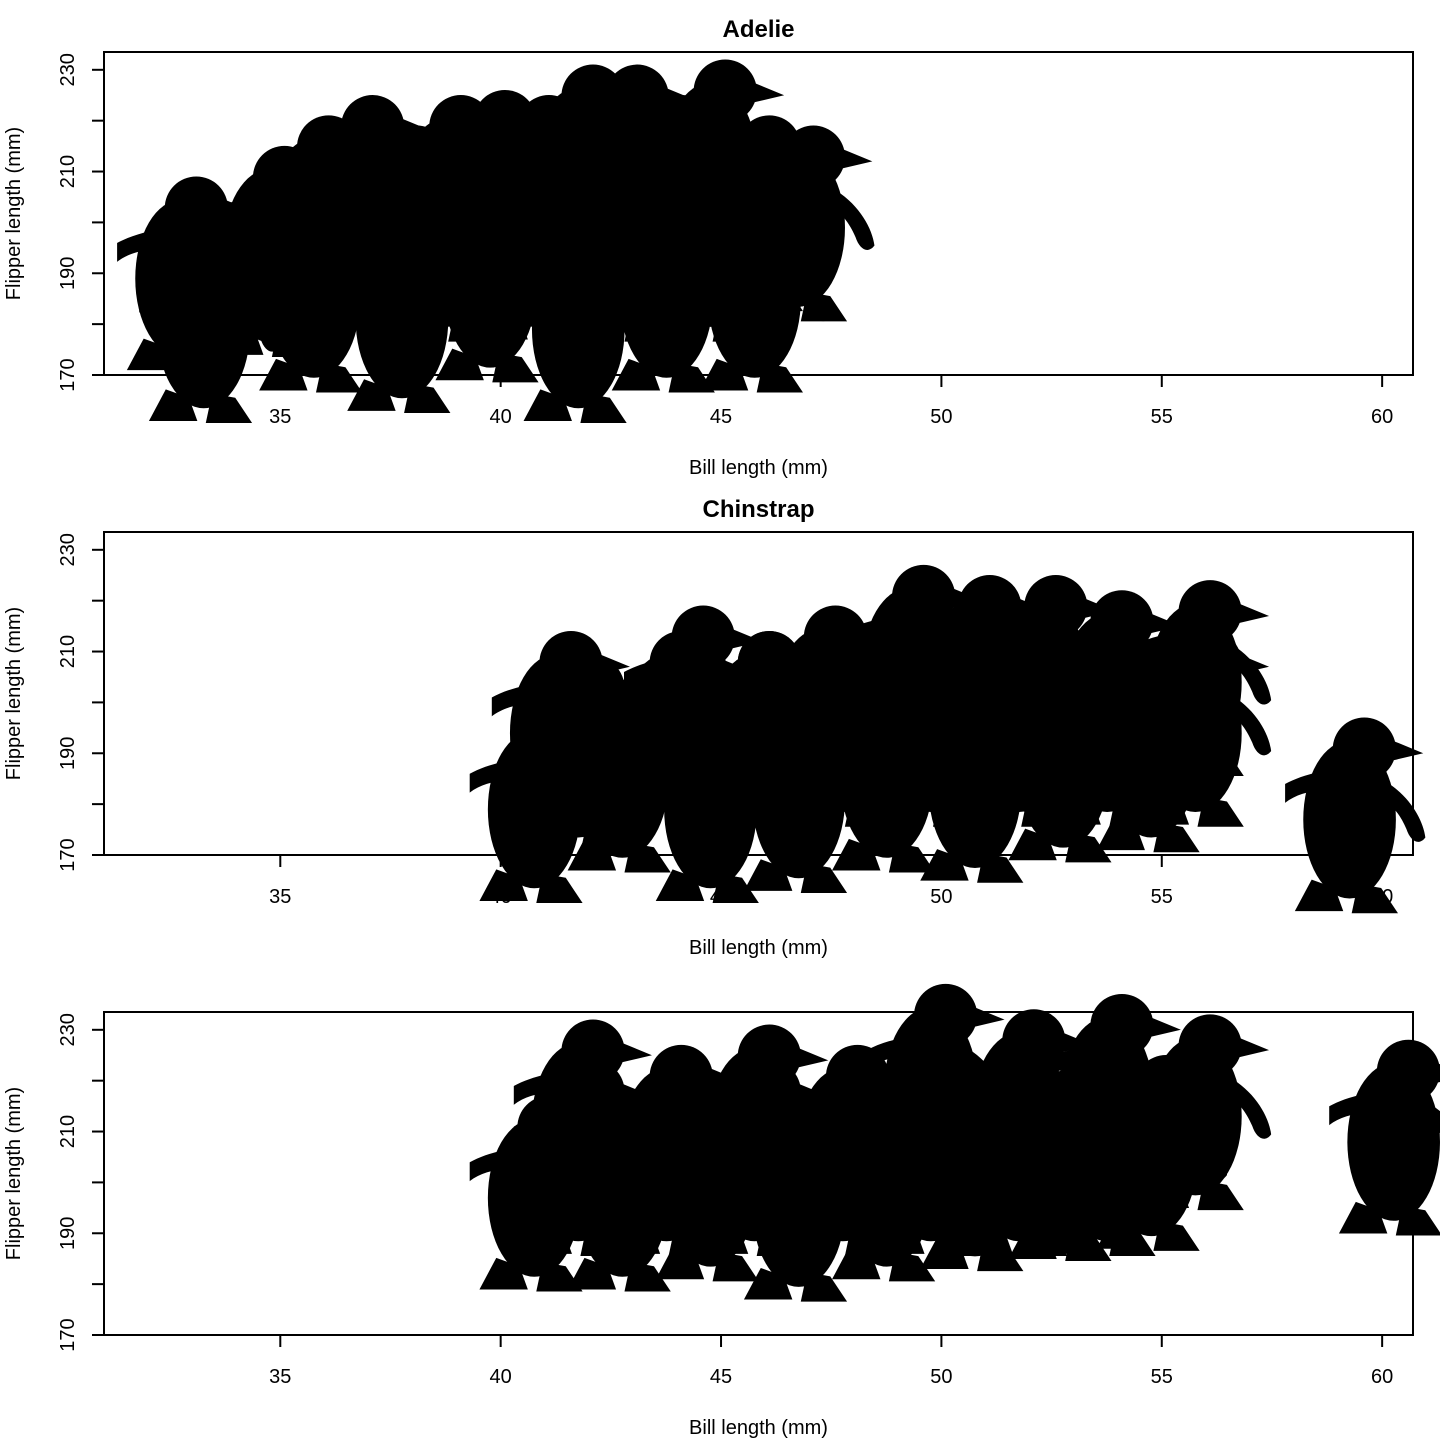  What do you see at coordinates (758, 29) in the screenshot?
I see `panel-title: Adelie` at bounding box center [758, 29].